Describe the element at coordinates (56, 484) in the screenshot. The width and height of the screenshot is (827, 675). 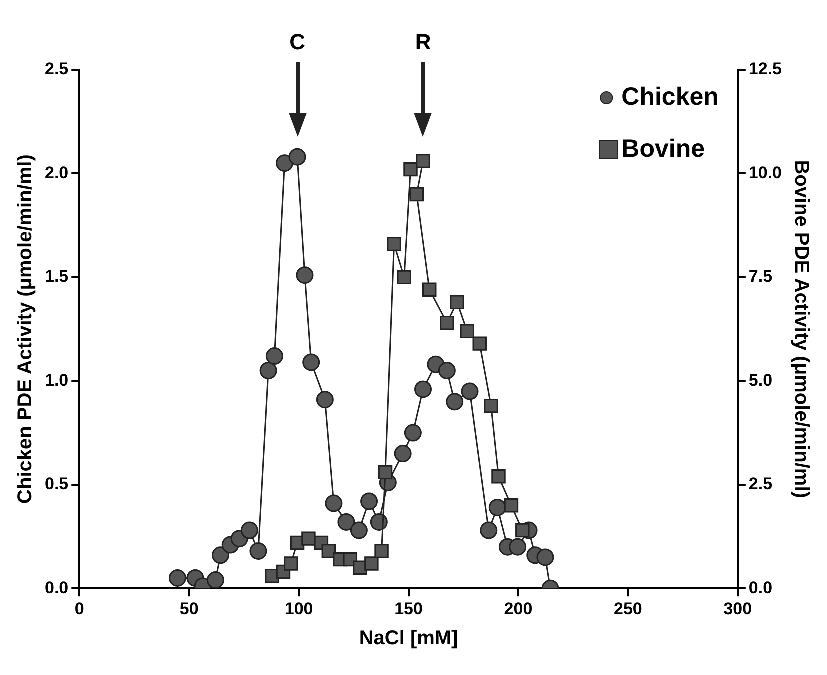
I see `y-tick-label: 0.5` at that location.